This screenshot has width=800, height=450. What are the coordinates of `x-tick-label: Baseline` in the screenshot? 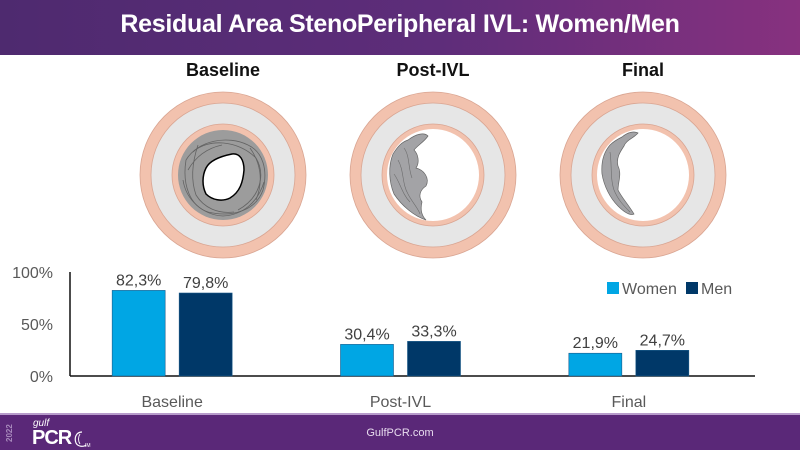 It's located at (171, 402).